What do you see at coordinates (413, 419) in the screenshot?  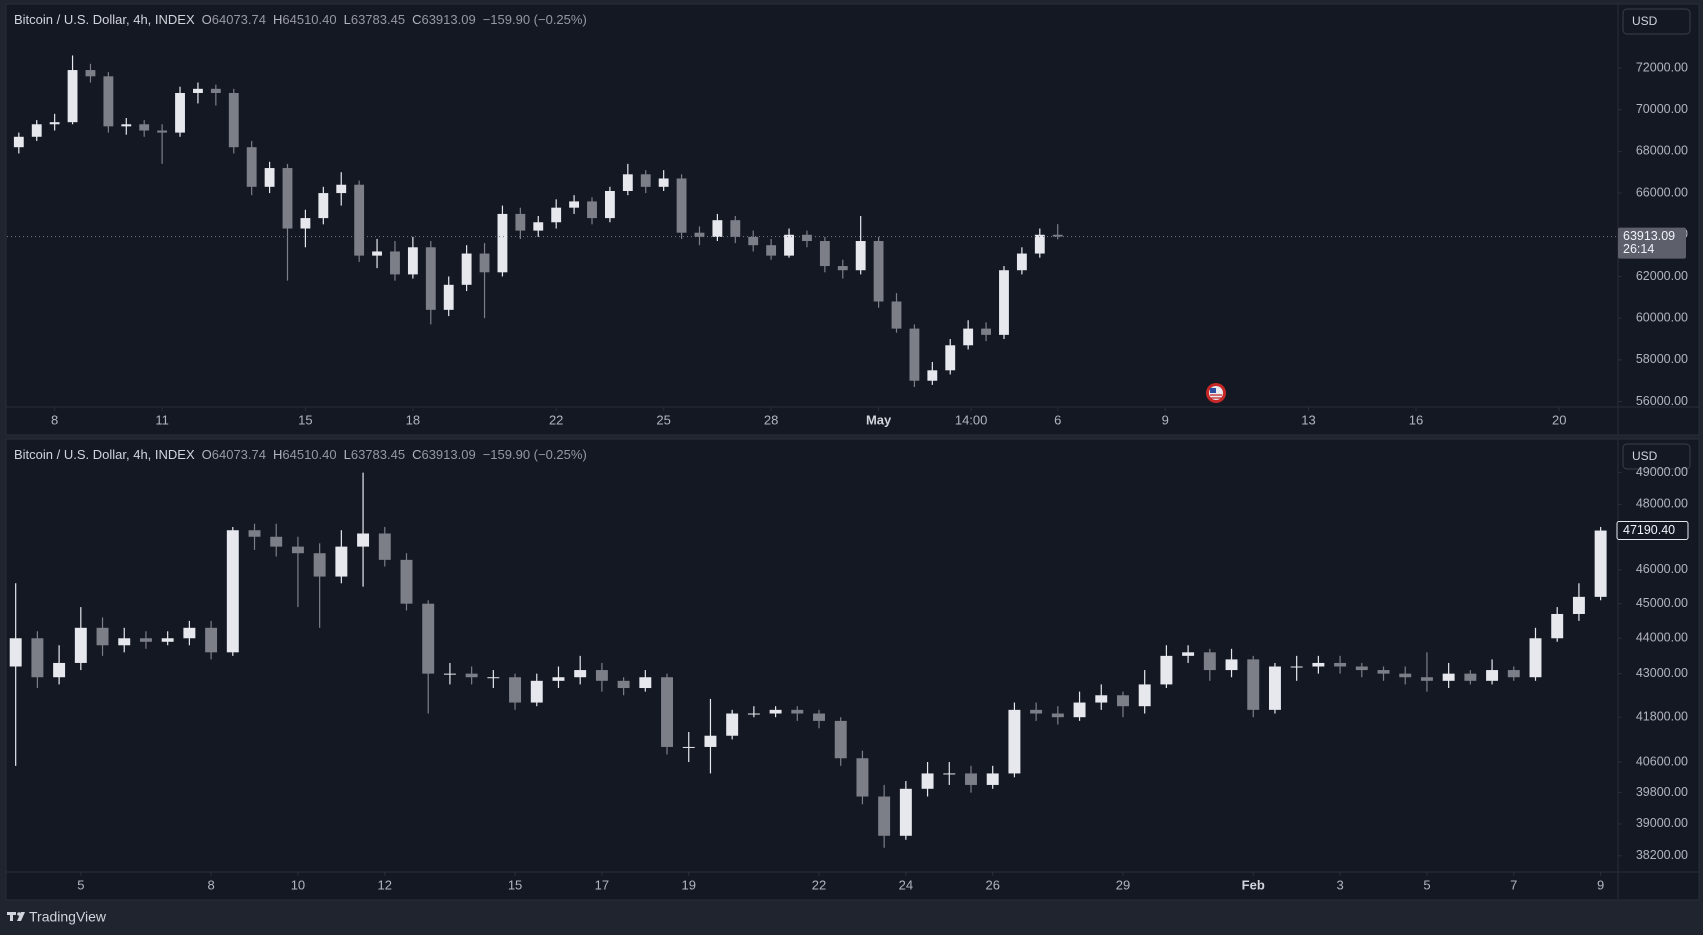 I see `x-tick-label: 18` at bounding box center [413, 419].